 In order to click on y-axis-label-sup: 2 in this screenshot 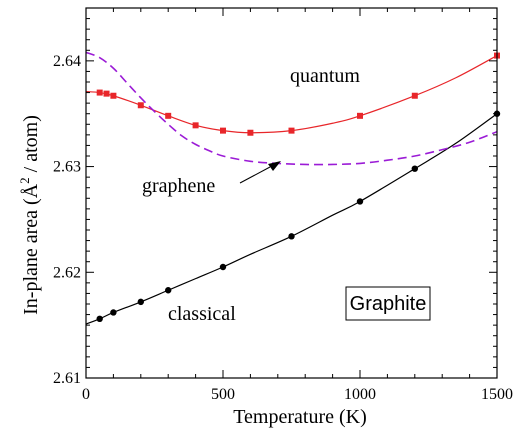, I will do `click(24, 180)`.